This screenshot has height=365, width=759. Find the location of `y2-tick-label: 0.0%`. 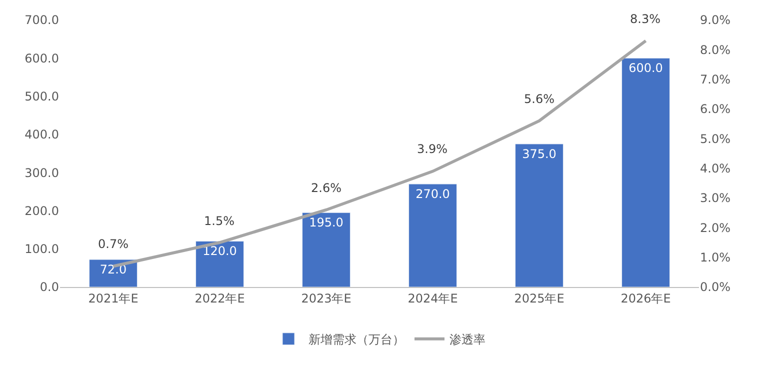

y2-tick-label: 0.0% is located at coordinates (715, 287).